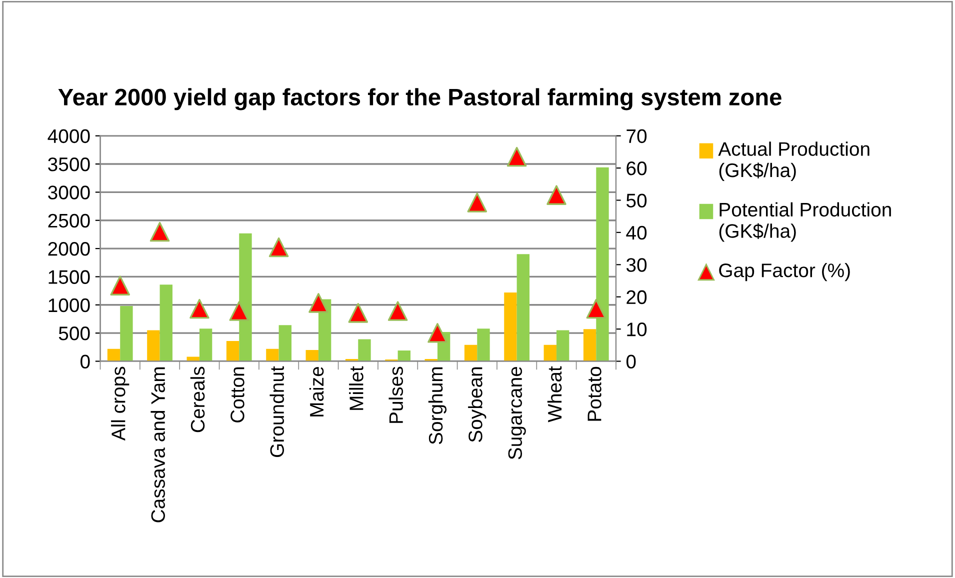 This screenshot has height=578, width=955. Describe the element at coordinates (69, 249) in the screenshot. I see `y-tick-label: 2000` at that location.